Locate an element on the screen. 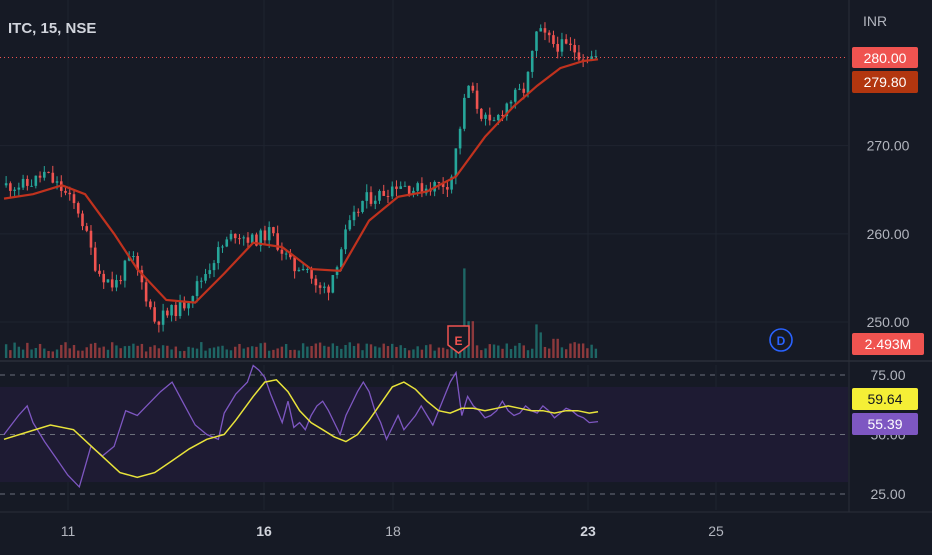 The width and height of the screenshot is (932, 555). rsi-ma-badge-bg is located at coordinates (885, 399).